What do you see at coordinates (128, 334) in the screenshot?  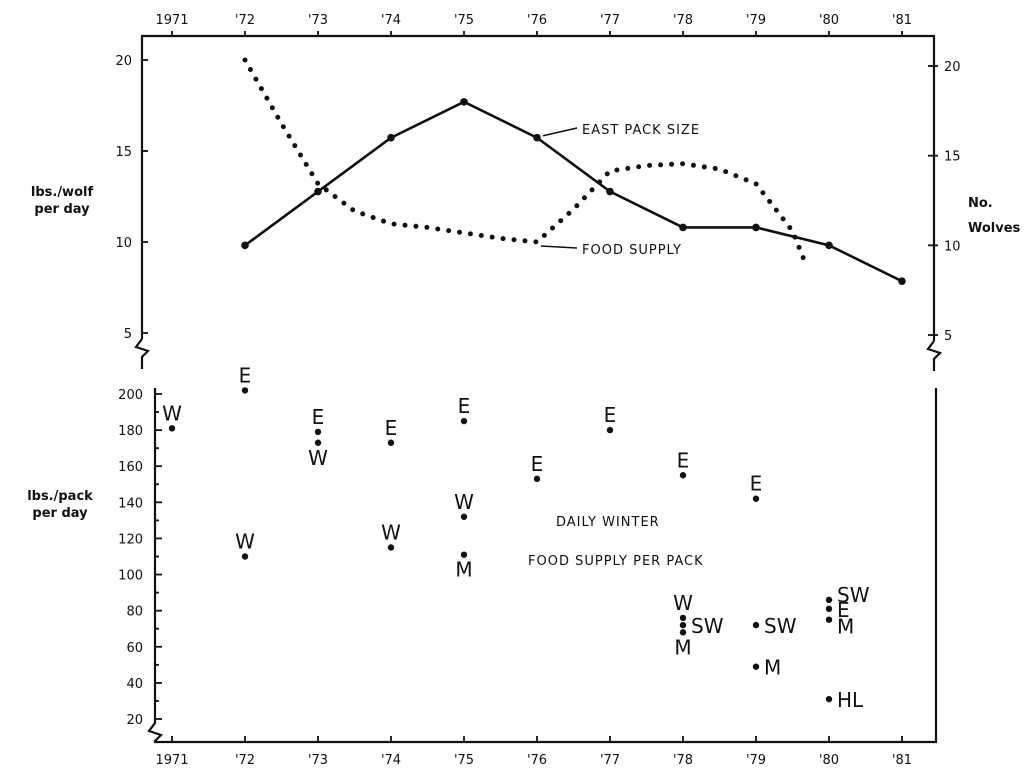 I see `top-left-y-tick-label: 5` at bounding box center [128, 334].